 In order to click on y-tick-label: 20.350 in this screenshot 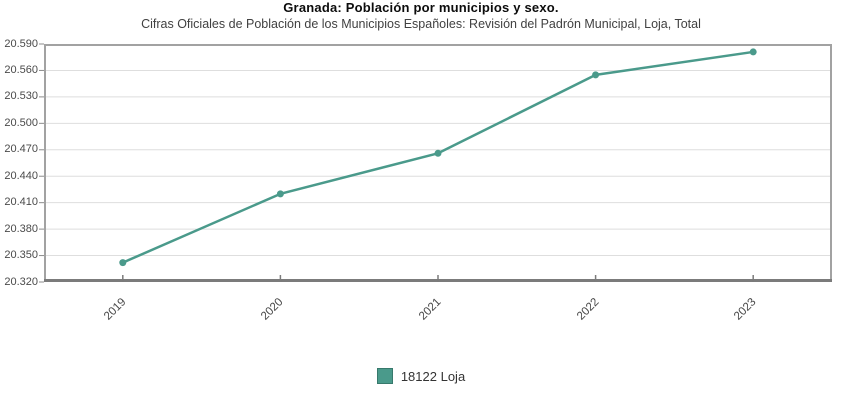, I will do `click(21, 255)`.